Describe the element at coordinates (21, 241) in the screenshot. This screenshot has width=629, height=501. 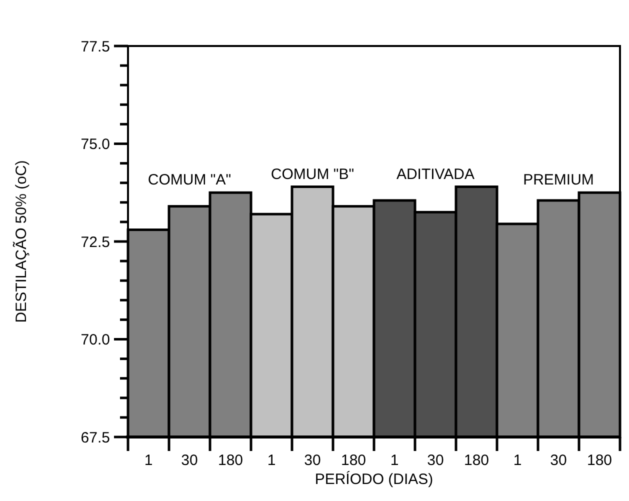
I see `y-axis-title: DESTILAÇÃO 50% (oC)` at that location.